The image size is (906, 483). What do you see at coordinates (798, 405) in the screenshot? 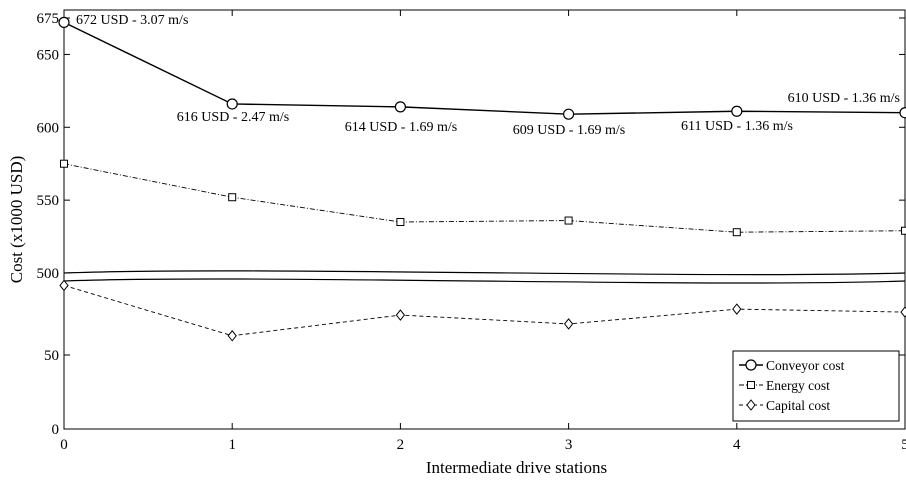
I see `legend-label-capital-cost: Capital cost` at bounding box center [798, 405].